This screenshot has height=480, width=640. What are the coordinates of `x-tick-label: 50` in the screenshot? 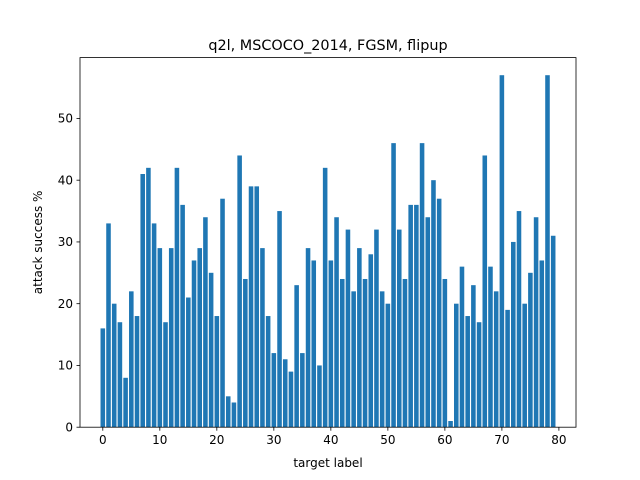 It's located at (387, 440).